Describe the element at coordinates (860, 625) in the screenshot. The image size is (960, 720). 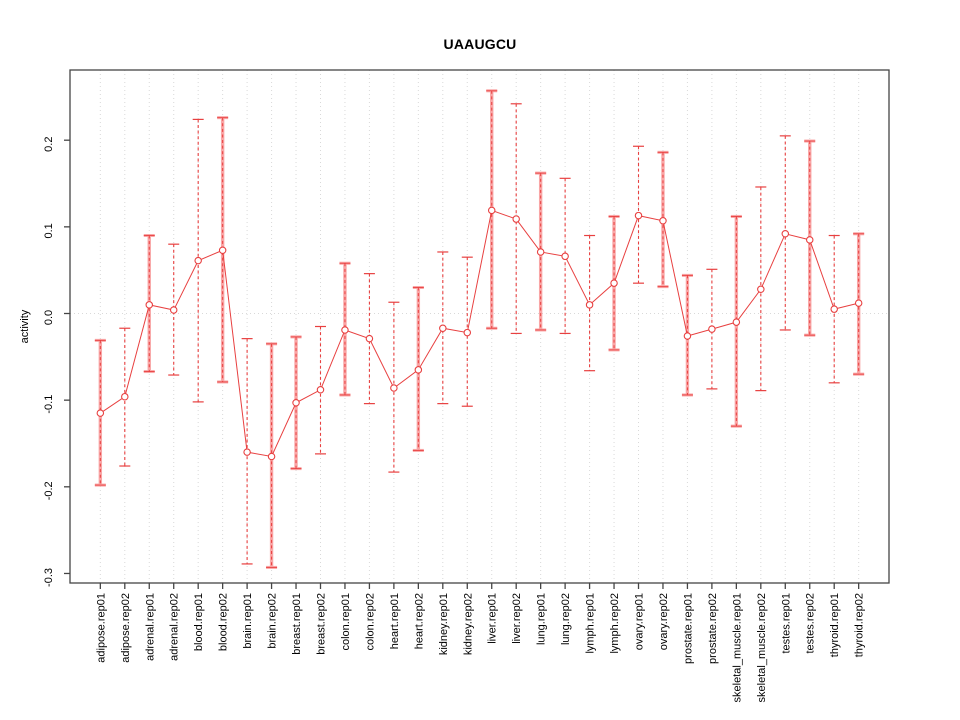
I see `x-tick-label: thyroid.rep02` at that location.